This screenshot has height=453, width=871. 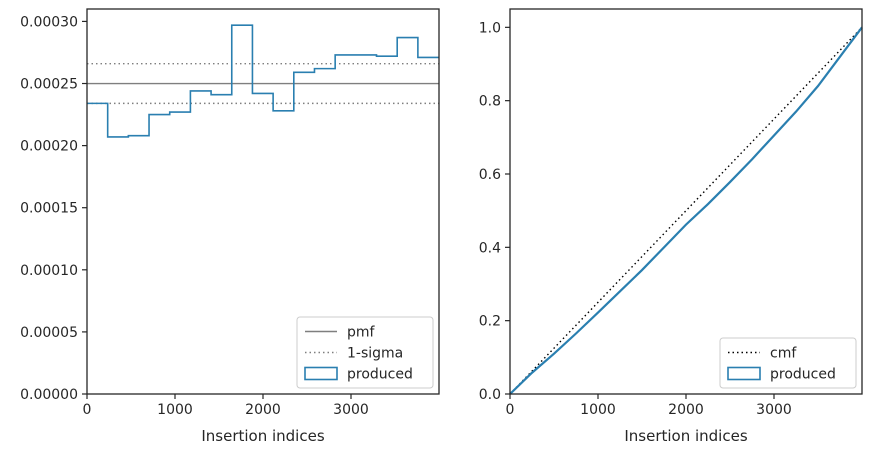 What do you see at coordinates (49, 209) in the screenshot?
I see `y-tick-label: 0.00015` at bounding box center [49, 209].